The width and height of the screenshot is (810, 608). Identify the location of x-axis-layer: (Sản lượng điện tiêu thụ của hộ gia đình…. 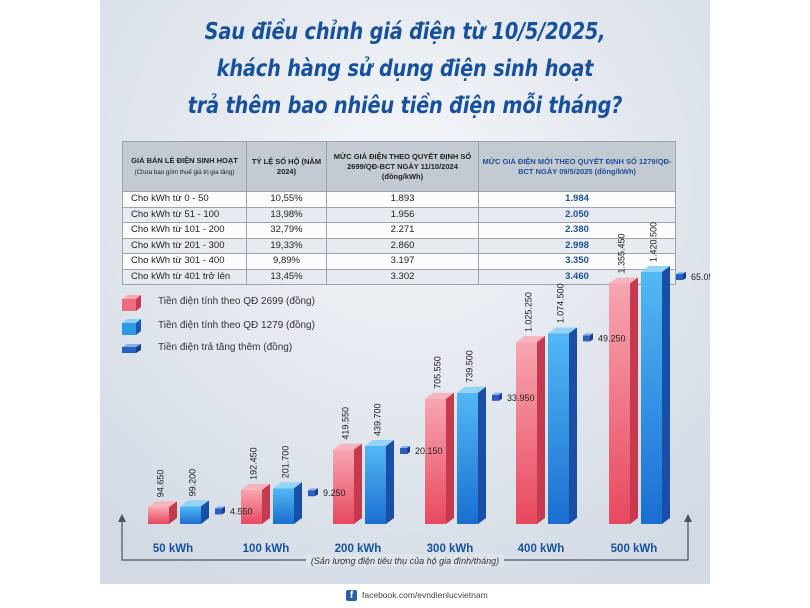
(405, 540).